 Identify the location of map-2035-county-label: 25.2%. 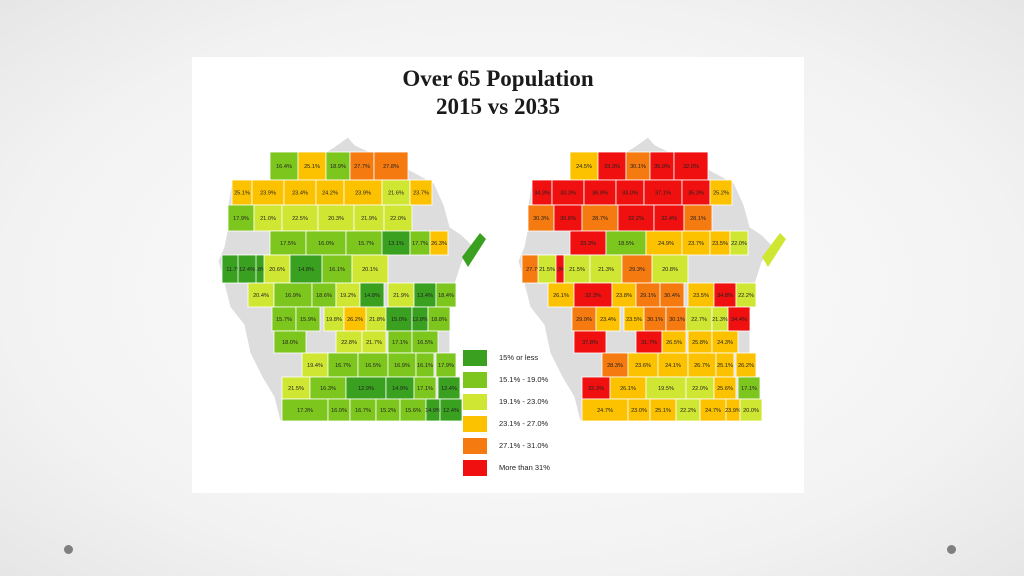
(721, 194).